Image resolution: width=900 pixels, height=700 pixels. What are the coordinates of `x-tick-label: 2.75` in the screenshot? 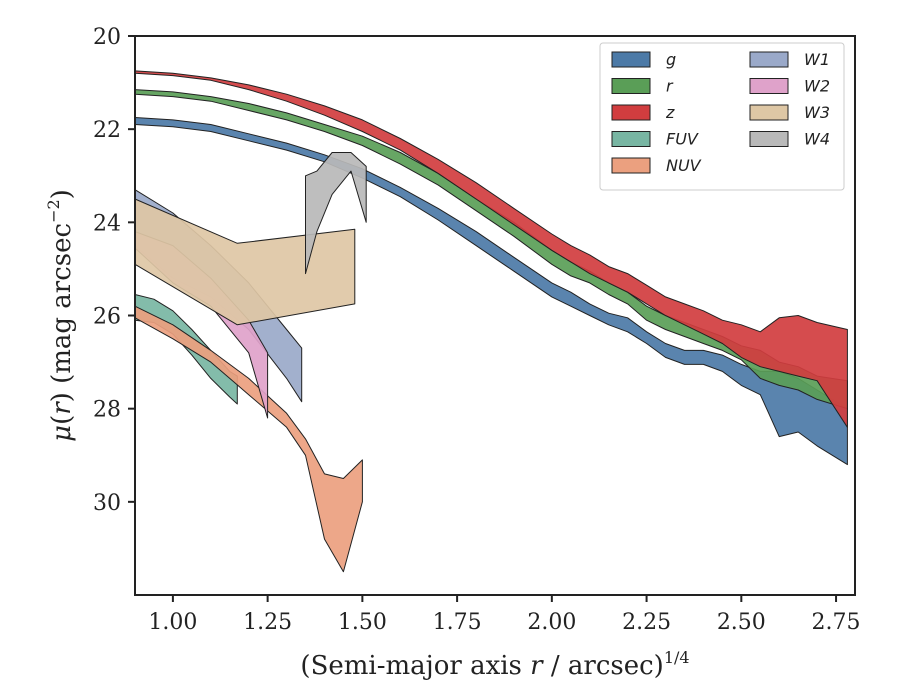 It's located at (836, 622).